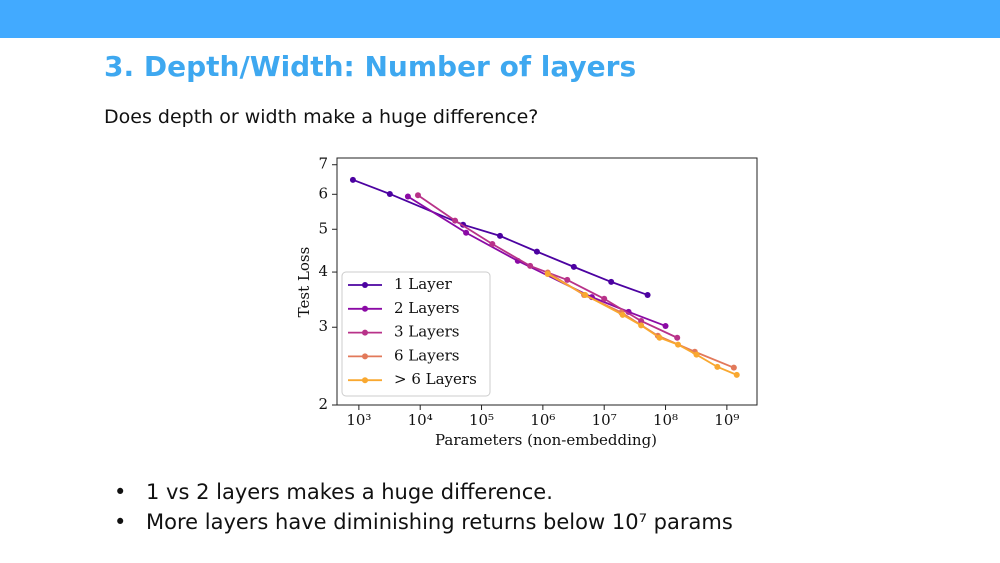  I want to click on legend-label: 6 Layers, so click(426, 355).